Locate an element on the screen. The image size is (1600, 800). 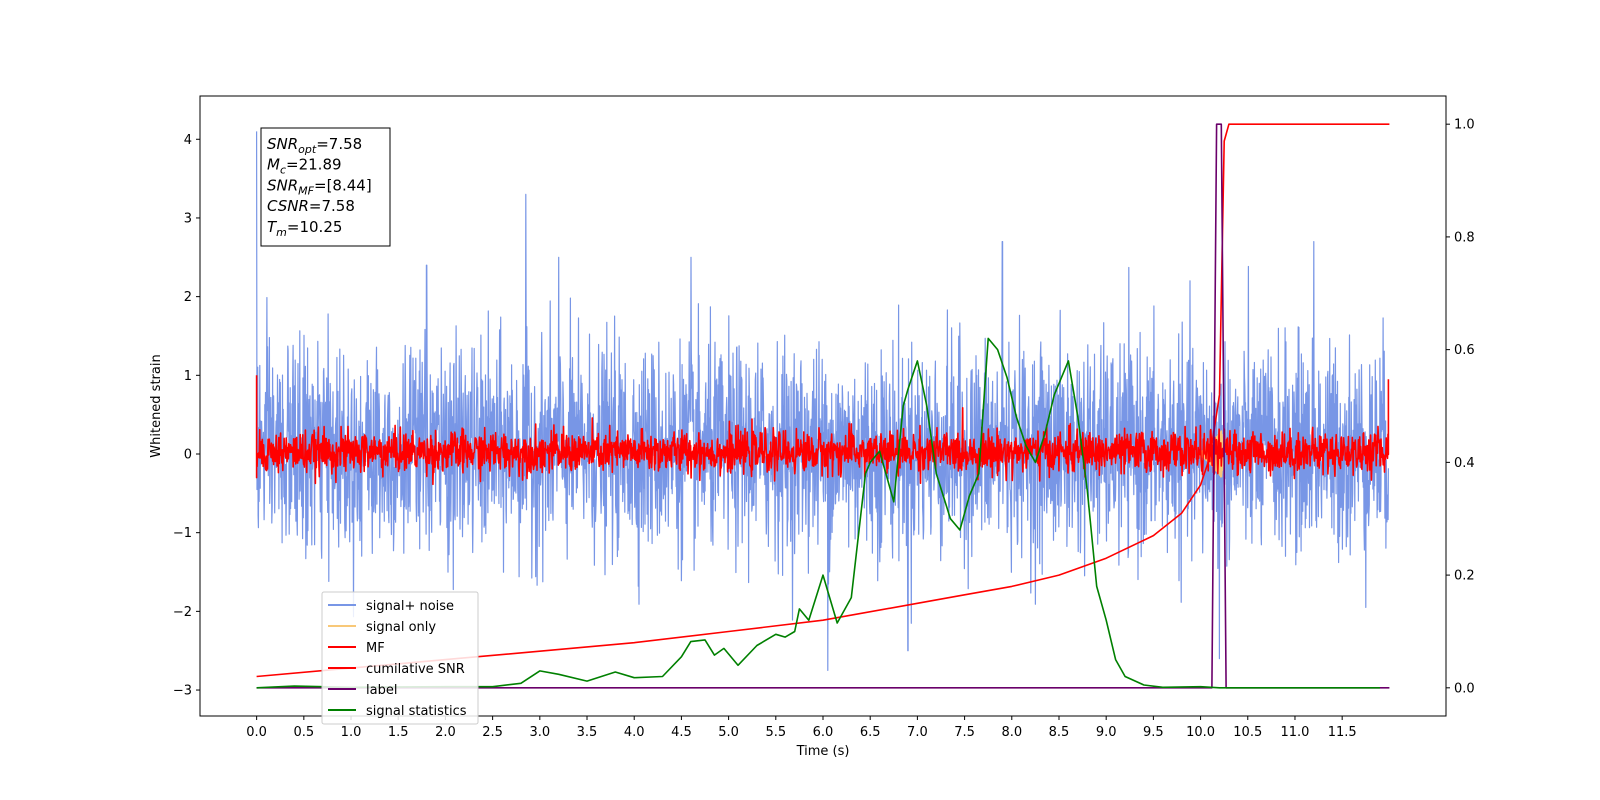
y-right-tick-label: 0.4 is located at coordinates (1464, 463).